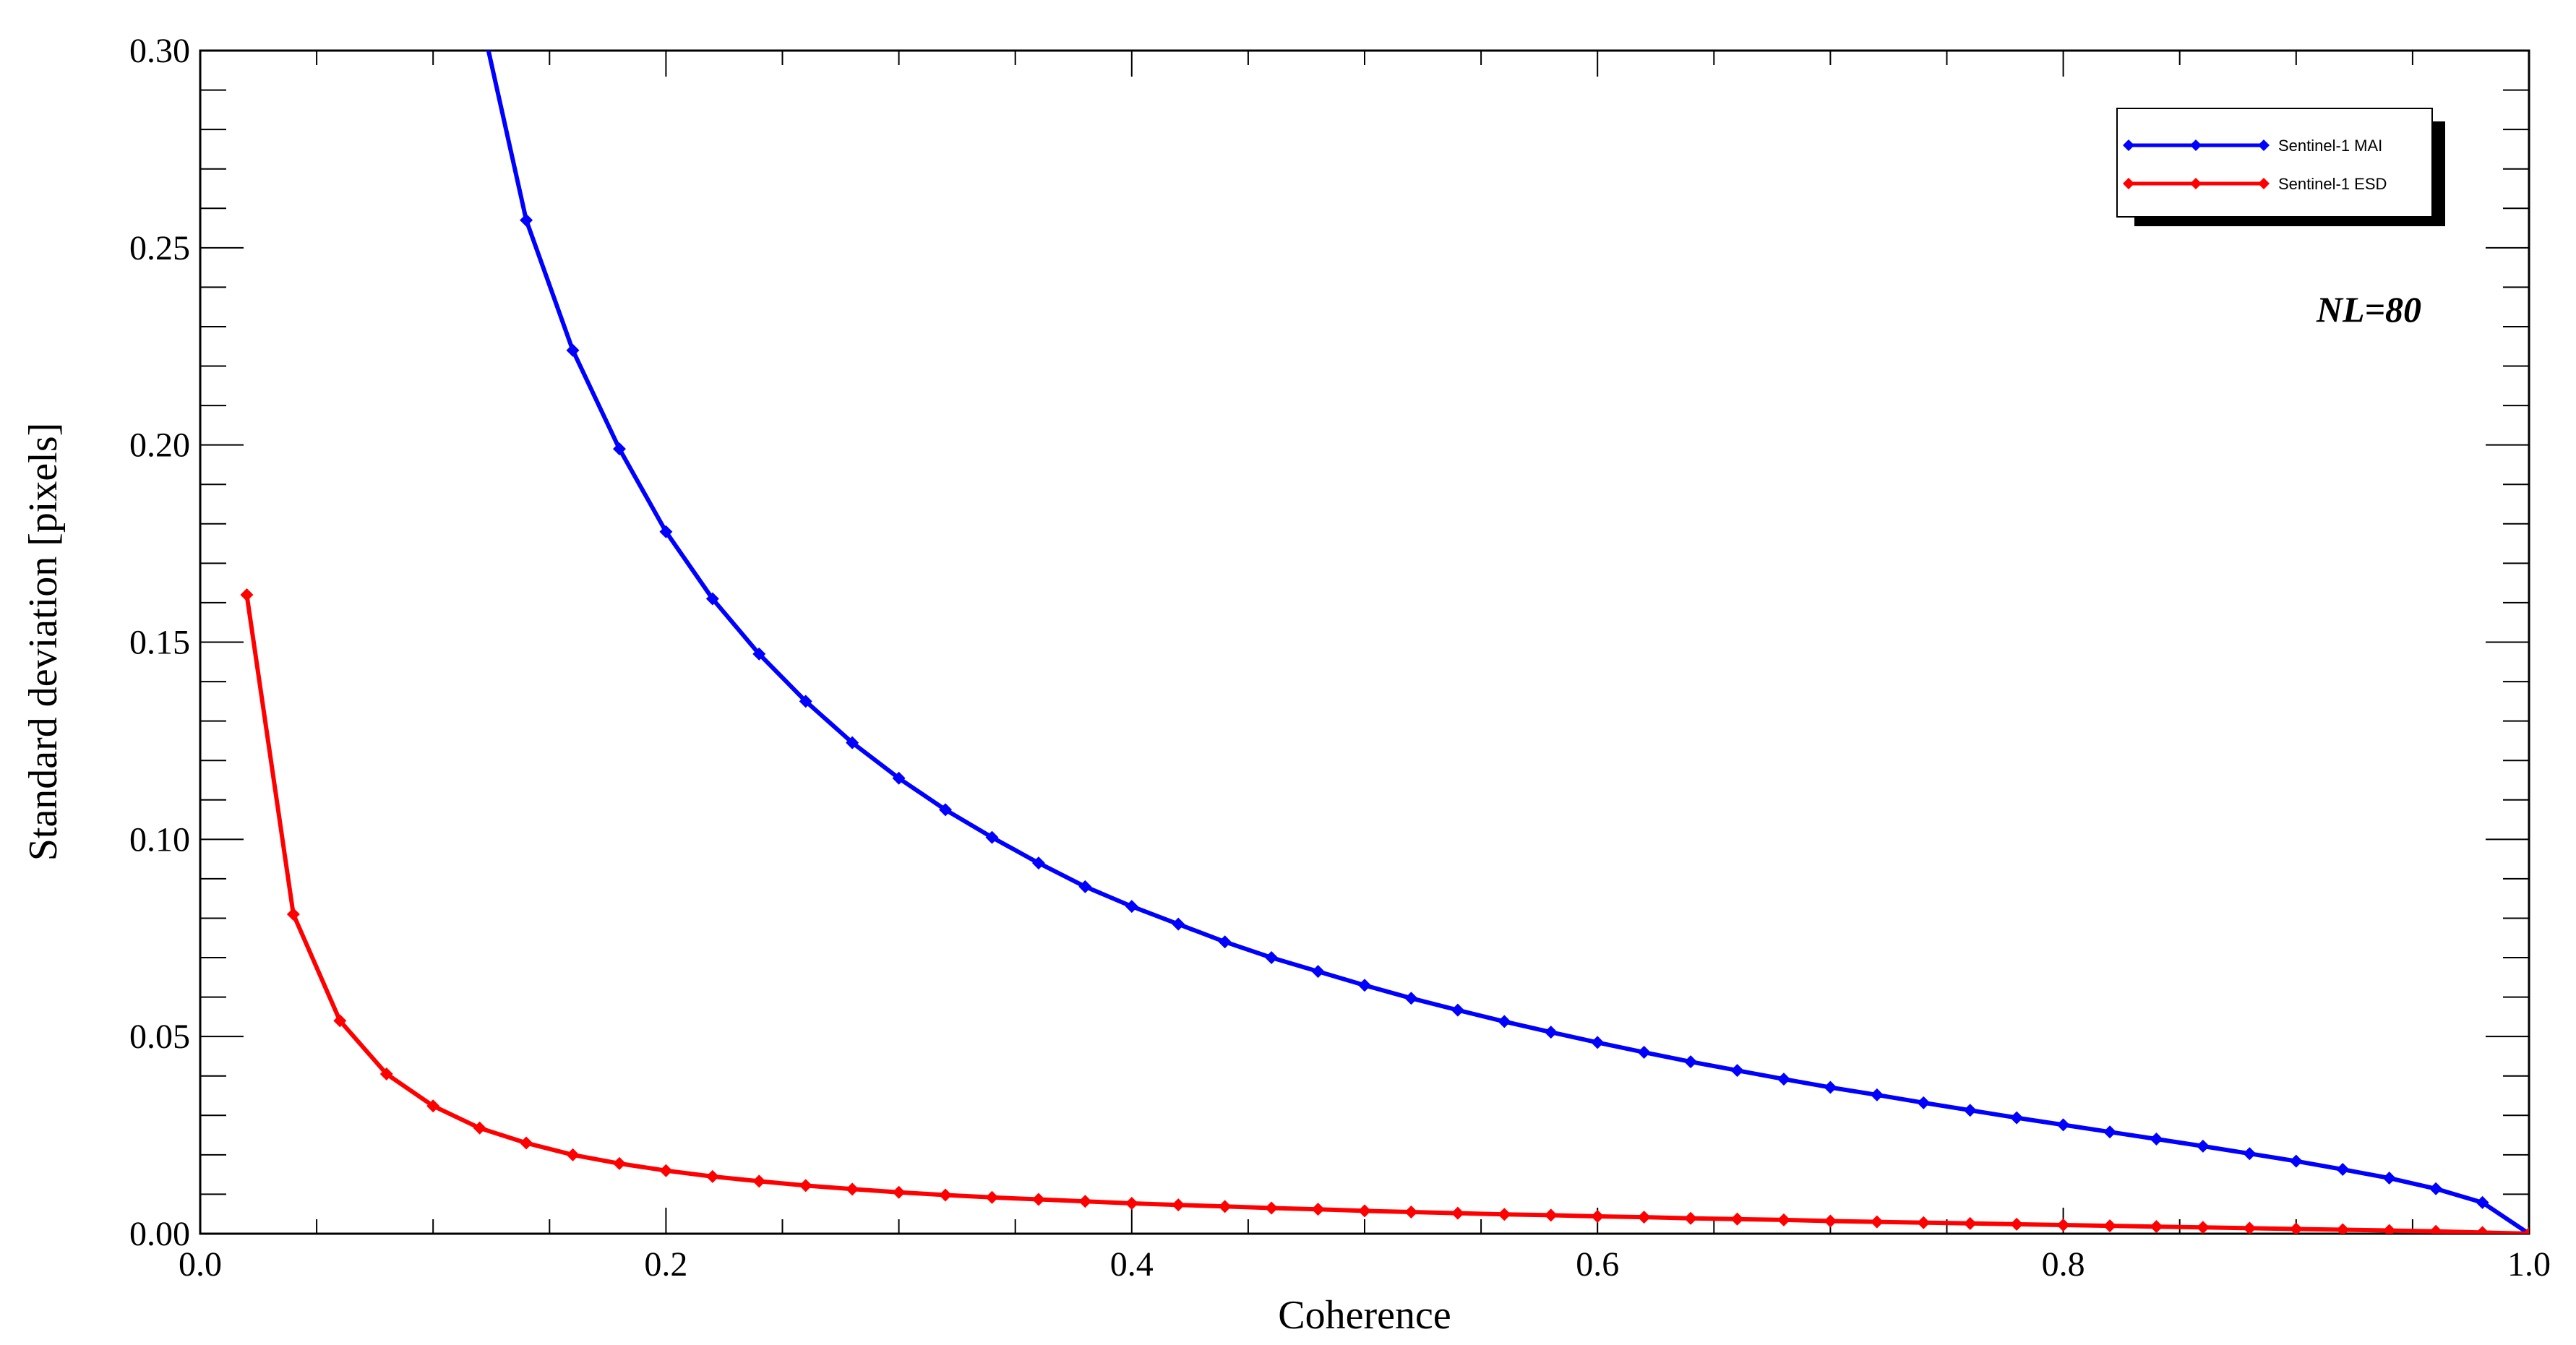  Describe the element at coordinates (1132, 1264) in the screenshot. I see `x-tick-label: 0.4` at that location.